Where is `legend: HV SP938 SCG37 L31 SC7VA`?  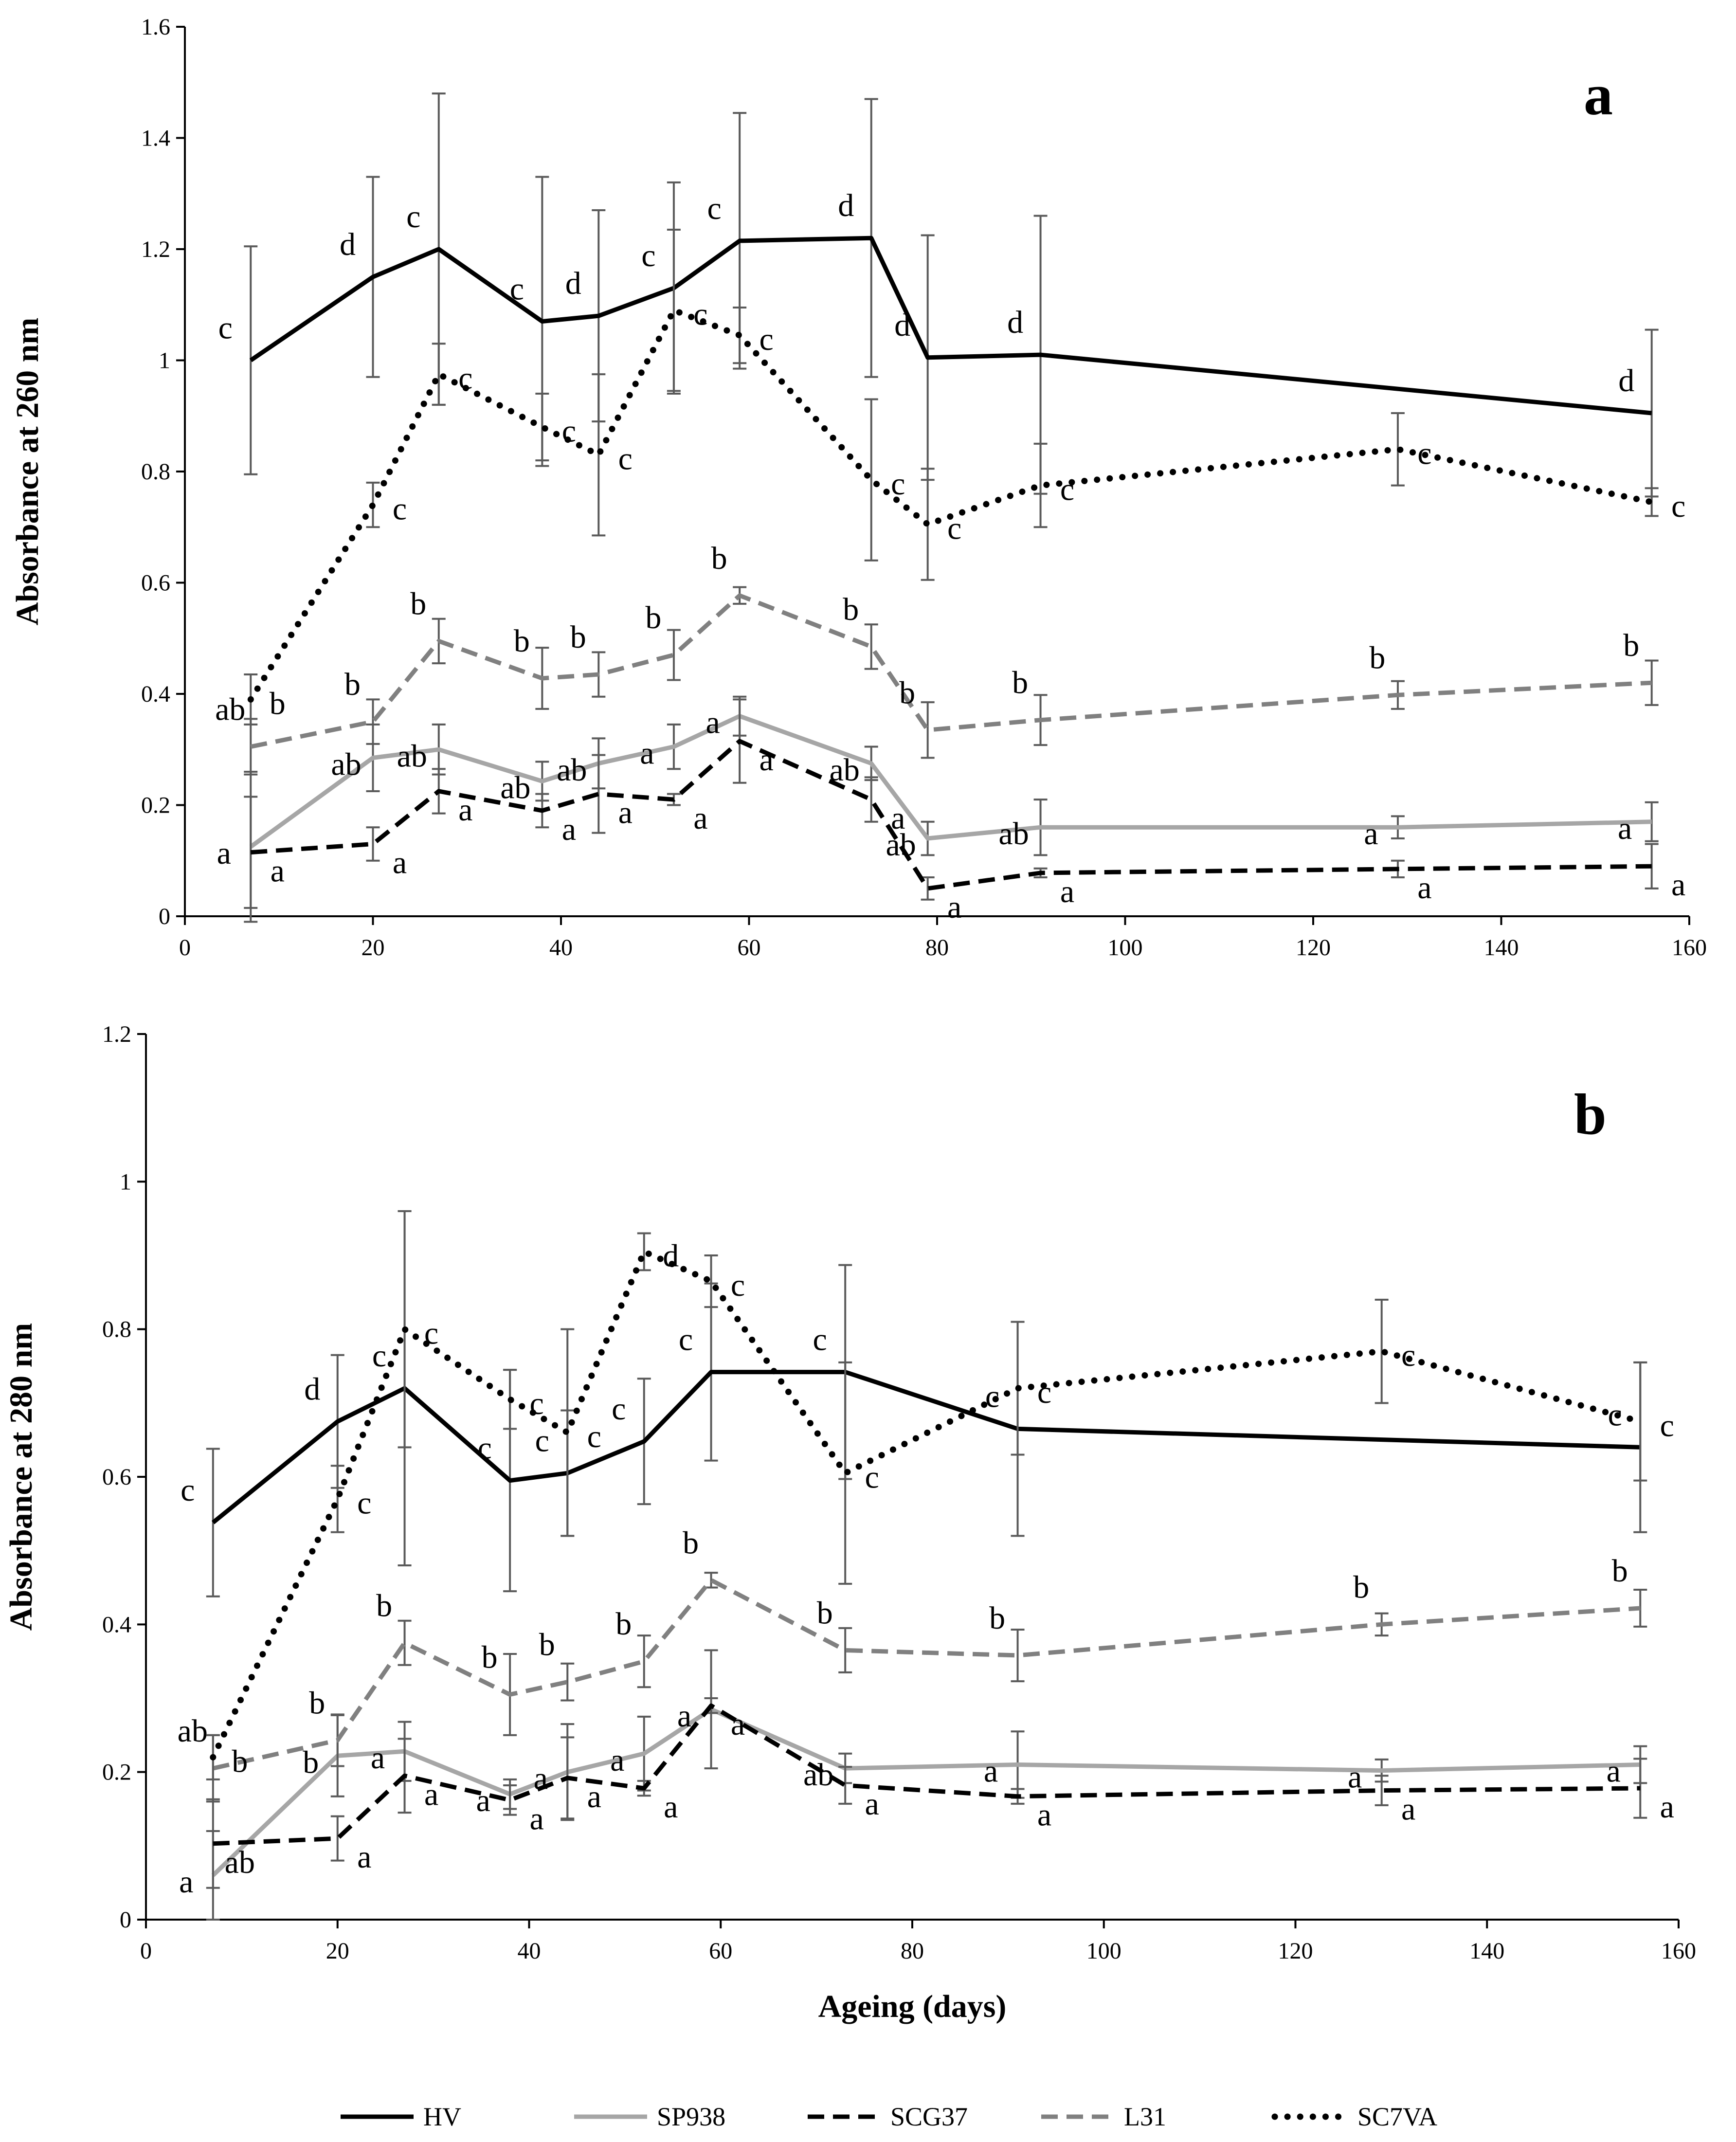 legend: HV SP938 SCG37 L31 SC7VA is located at coordinates (889, 2116).